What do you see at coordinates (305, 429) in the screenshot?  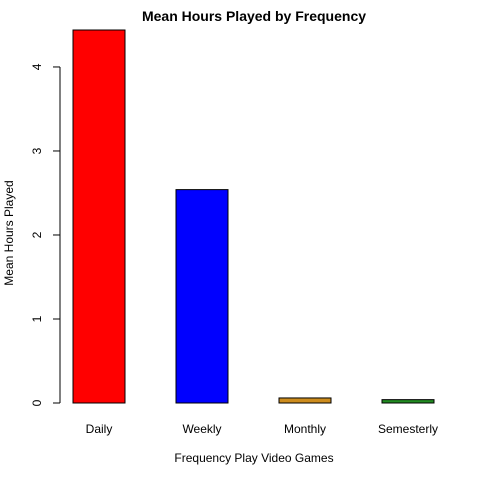 I see `x-tick-label-monthly: Monthly` at bounding box center [305, 429].